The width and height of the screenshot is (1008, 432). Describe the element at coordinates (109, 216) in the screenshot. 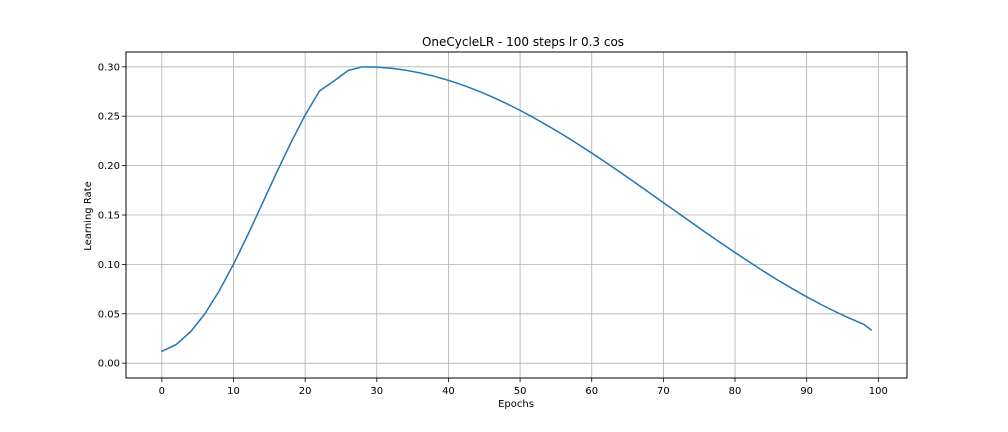

I see `y-tick-label: 0.15` at that location.